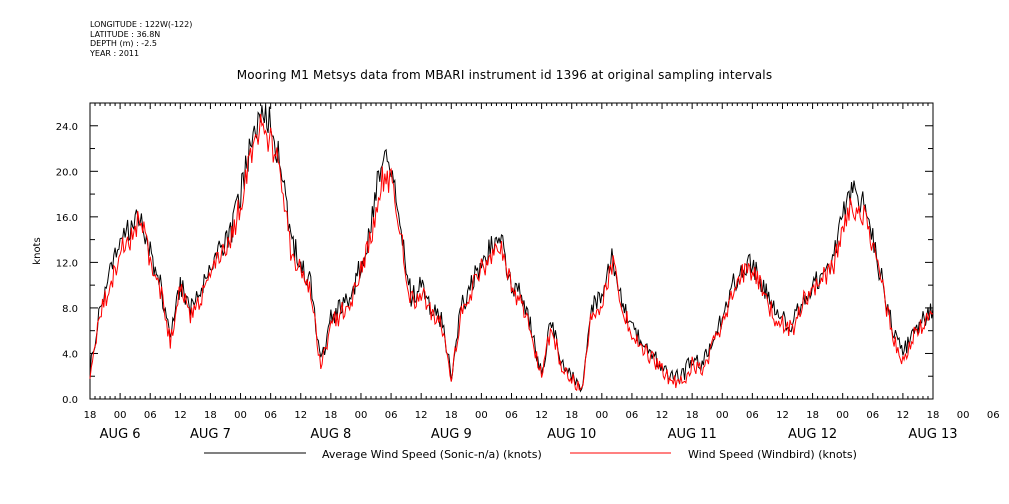 The height and width of the screenshot is (504, 1009). I want to click on y-tick-label: 16.0, so click(67, 218).